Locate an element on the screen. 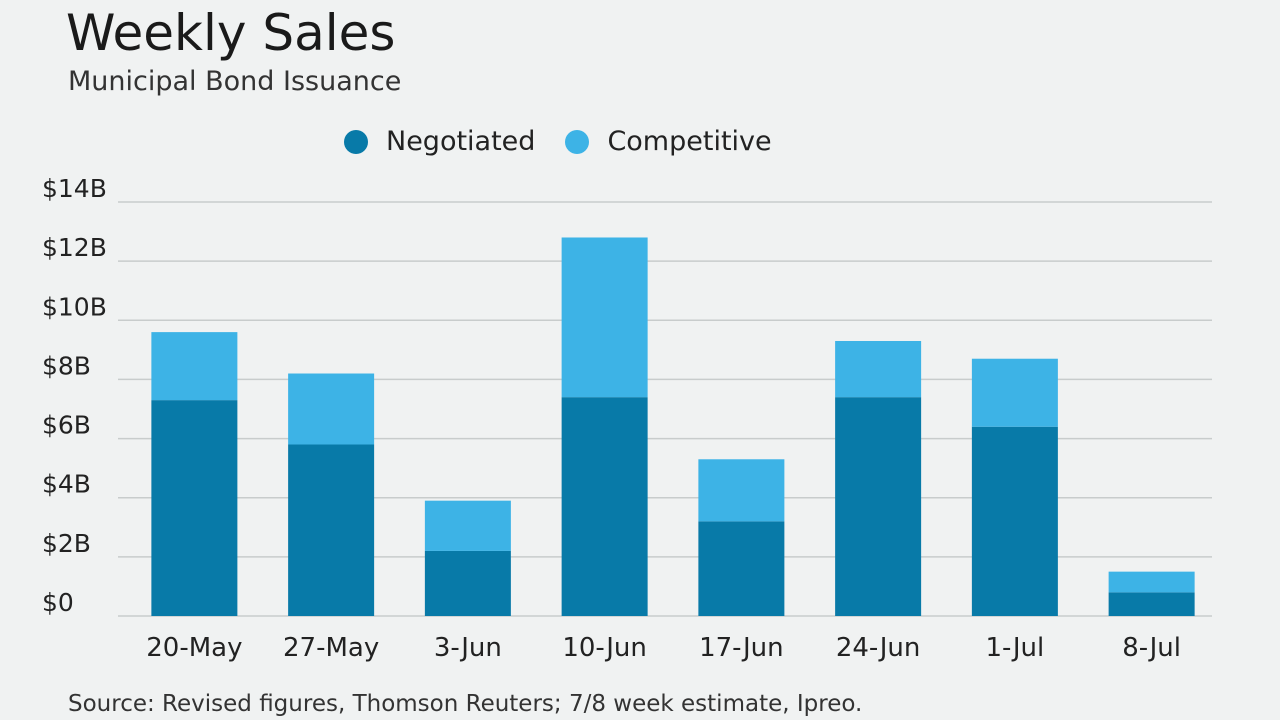 The image size is (1280, 720). x-tick-label: 17-Jun is located at coordinates (741, 648).